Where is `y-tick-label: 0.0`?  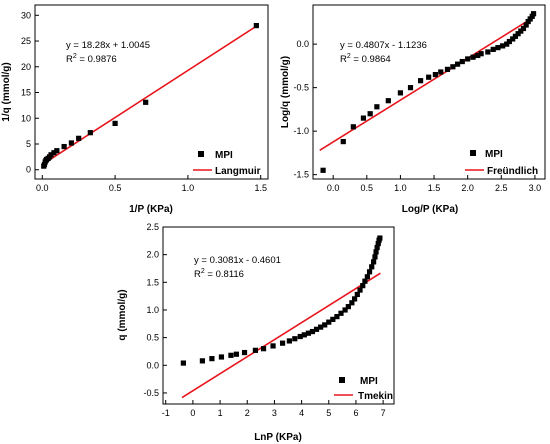
y-tick-label: 0.0 is located at coordinates (302, 44).